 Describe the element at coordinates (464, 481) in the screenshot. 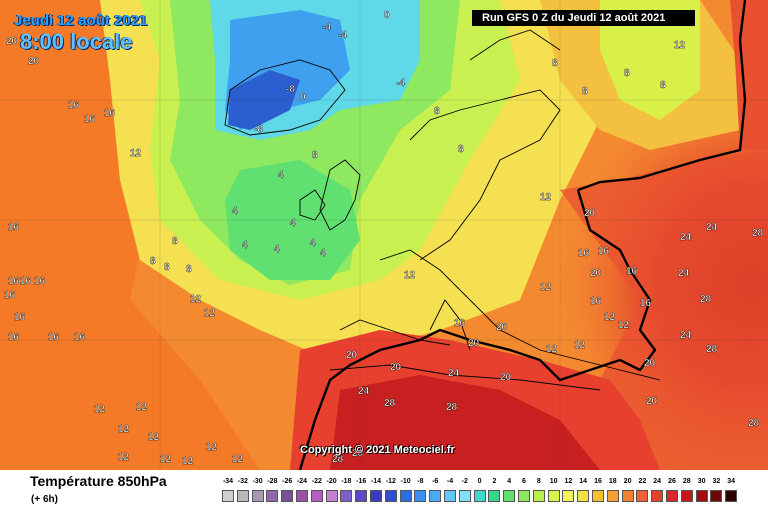

I see `scale-label: -2` at that location.